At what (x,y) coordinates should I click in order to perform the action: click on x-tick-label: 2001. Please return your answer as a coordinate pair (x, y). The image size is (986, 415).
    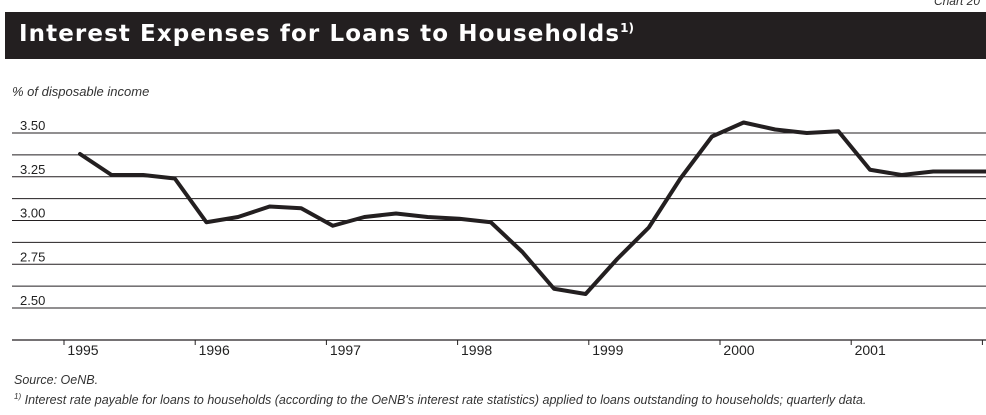
    Looking at the image, I should click on (870, 350).